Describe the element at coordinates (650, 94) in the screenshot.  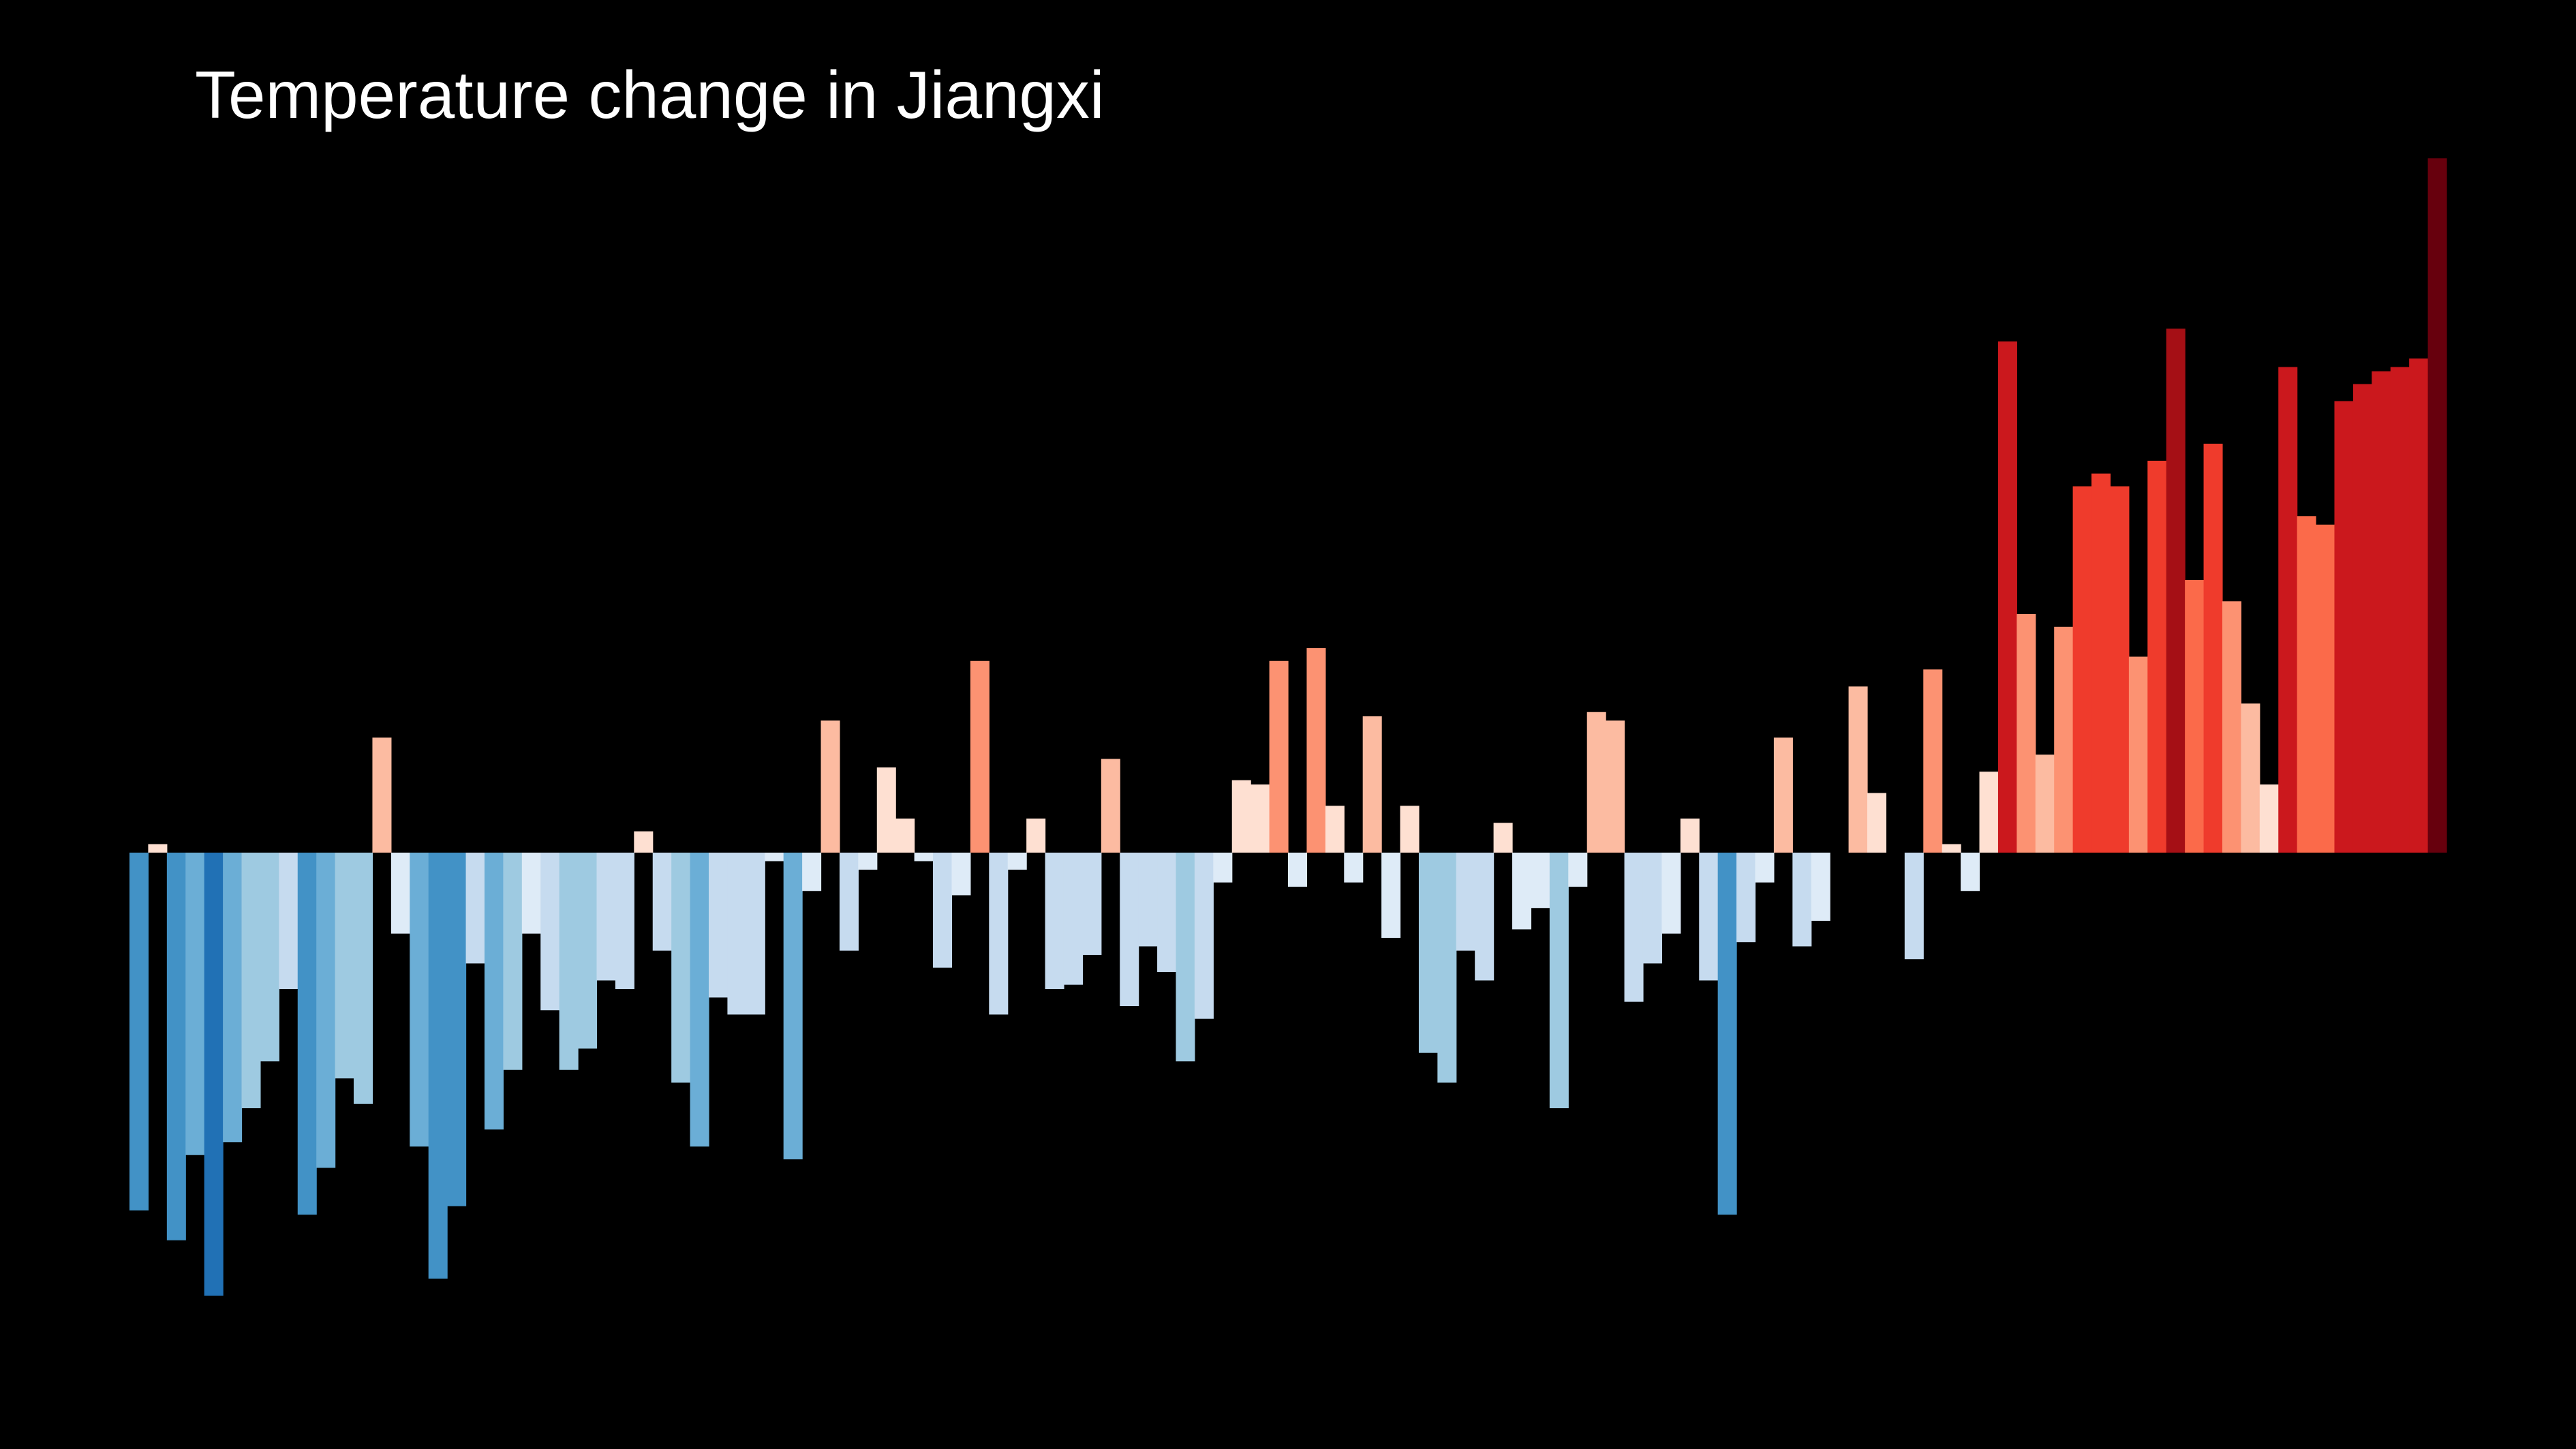
I see `chart-title: Temperature change in Jiangxi` at that location.